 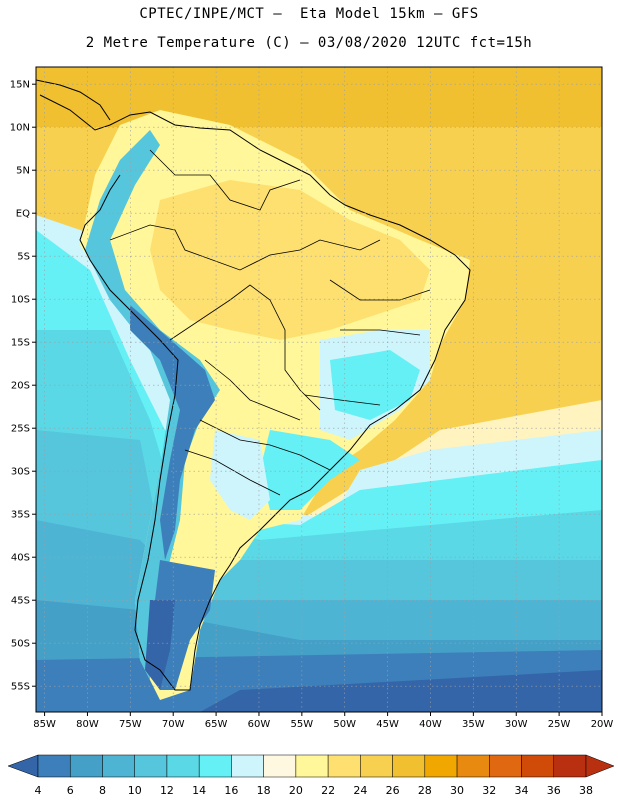 I want to click on colorbar-label: 20, so click(x=296, y=790).